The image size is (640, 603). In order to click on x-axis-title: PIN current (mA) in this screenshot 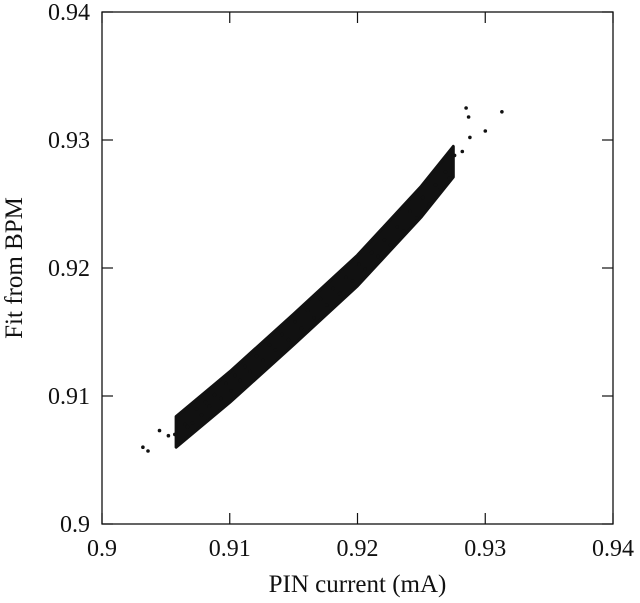, I will do `click(358, 584)`.